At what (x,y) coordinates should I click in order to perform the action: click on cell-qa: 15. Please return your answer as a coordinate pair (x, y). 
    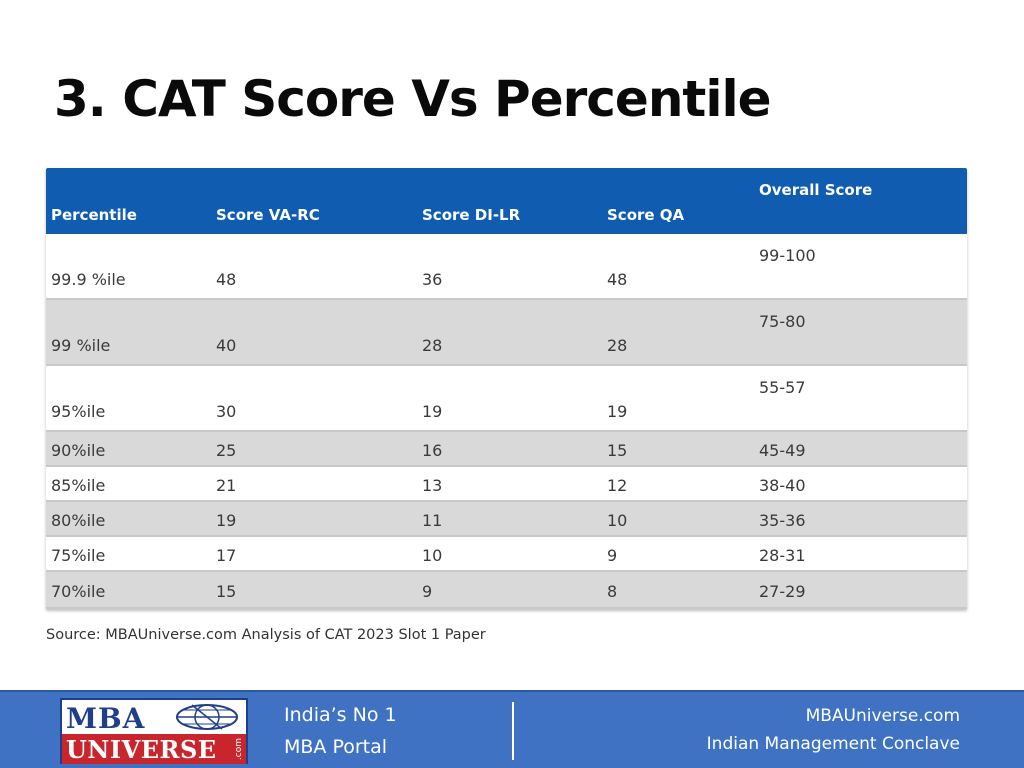
    Looking at the image, I should click on (617, 450).